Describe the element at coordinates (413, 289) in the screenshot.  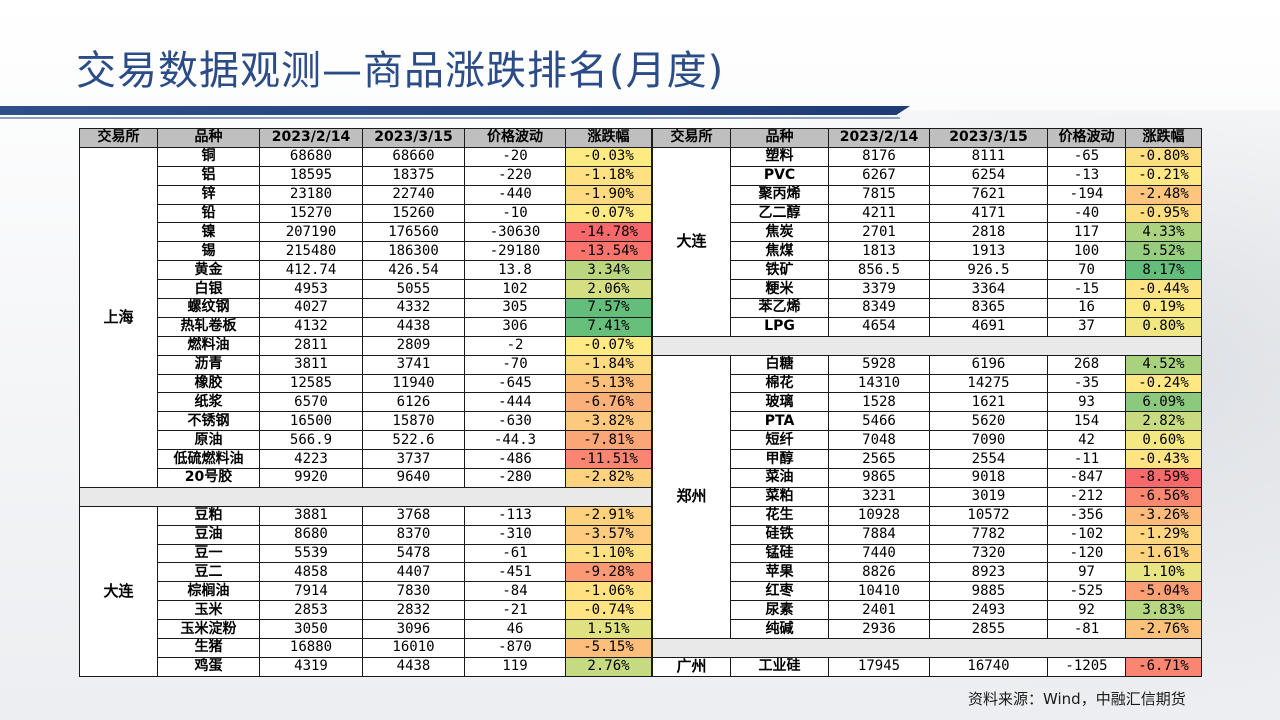
I see `price-date2-cell: 5055` at that location.